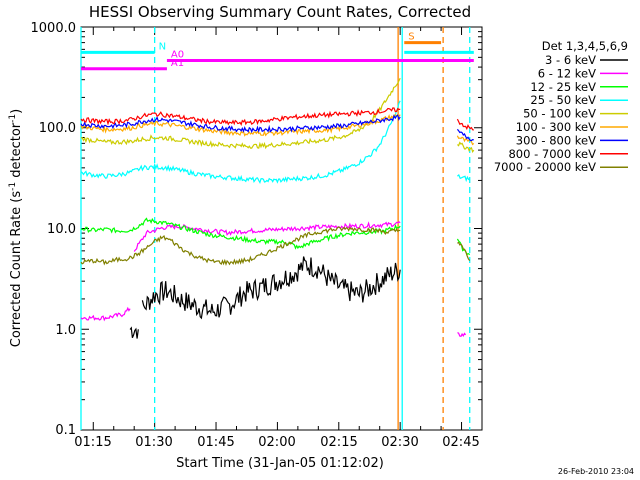  What do you see at coordinates (563, 87) in the screenshot?
I see `legend-entry: 12 - 25 keV` at bounding box center [563, 87].